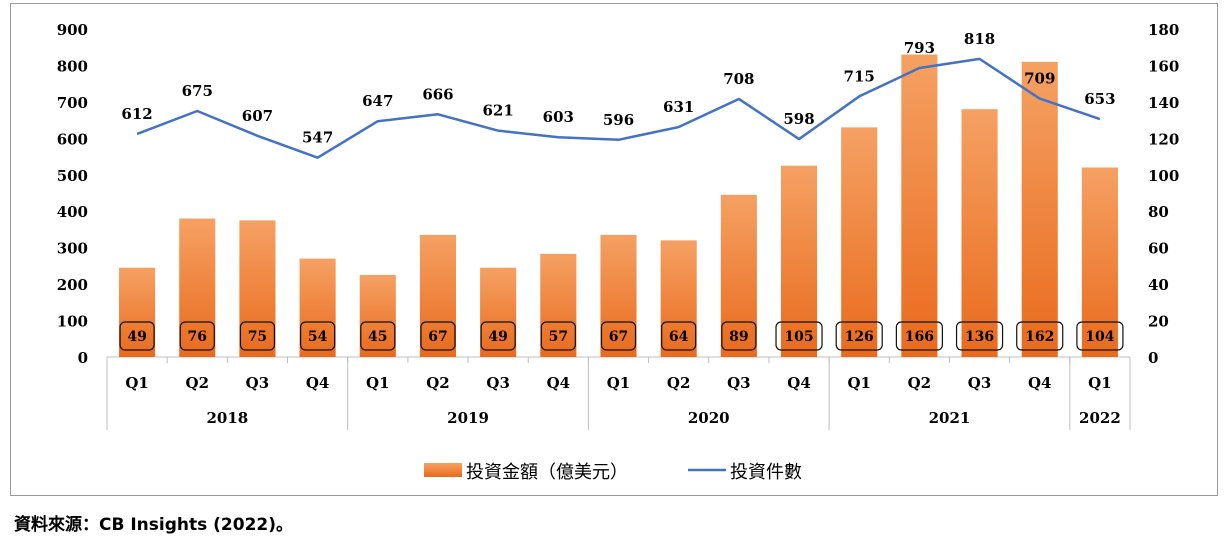  I want to click on line-data-label: 793, so click(919, 48).